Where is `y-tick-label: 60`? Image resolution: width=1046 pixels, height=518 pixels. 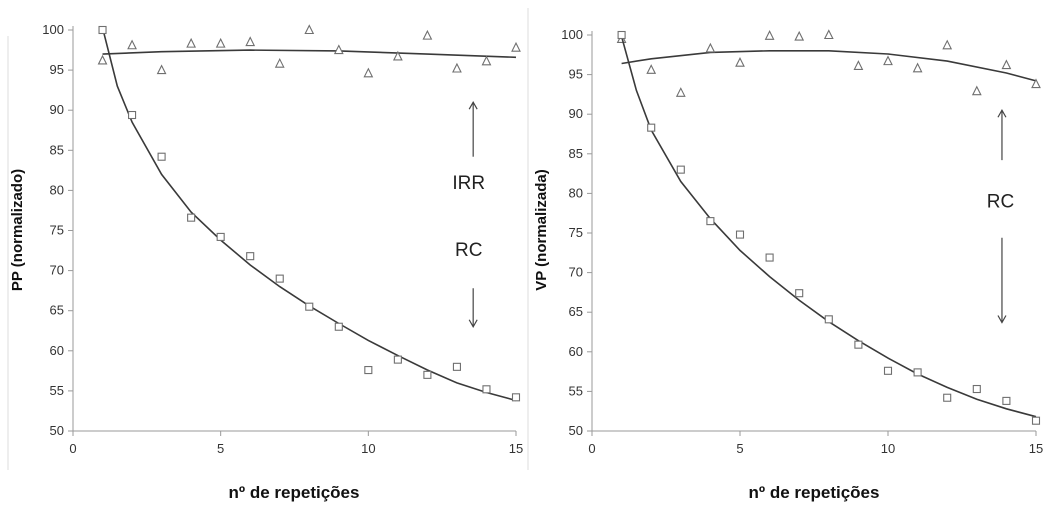
y-tick-label: 60 is located at coordinates (57, 350).